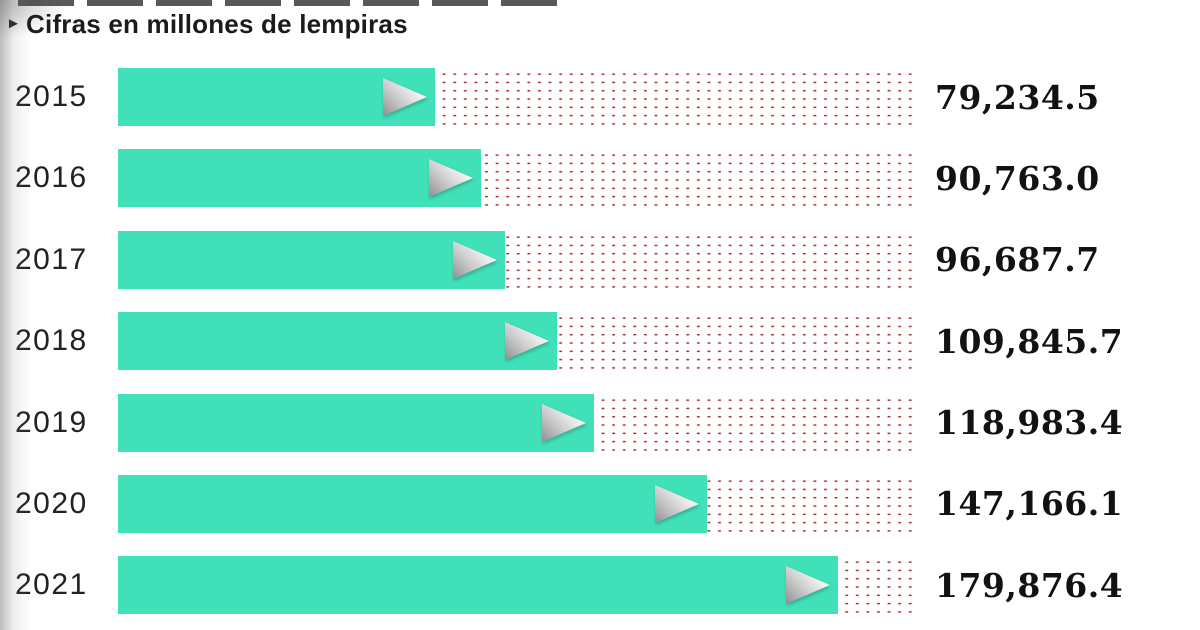 The image size is (1200, 630). I want to click on chart-row: 2017 96,687.7, so click(600, 259).